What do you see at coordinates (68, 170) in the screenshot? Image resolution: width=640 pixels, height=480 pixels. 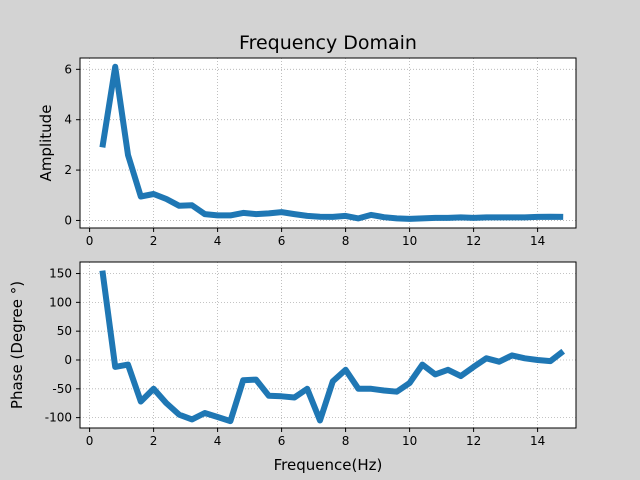 I see `amplitude-y-tick-label: 2` at bounding box center [68, 170].